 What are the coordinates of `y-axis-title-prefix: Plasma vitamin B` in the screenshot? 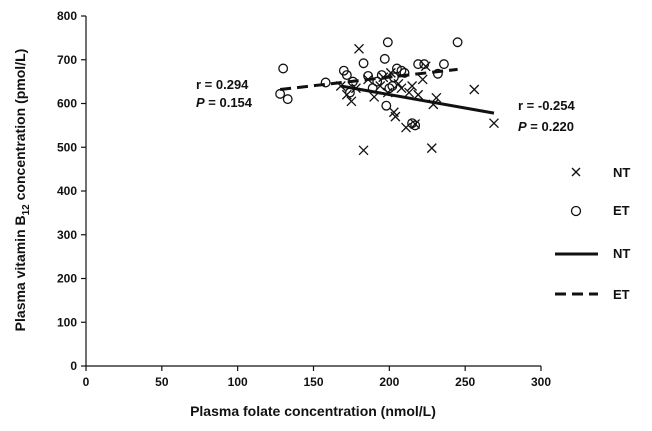 It's located at (20, 273).